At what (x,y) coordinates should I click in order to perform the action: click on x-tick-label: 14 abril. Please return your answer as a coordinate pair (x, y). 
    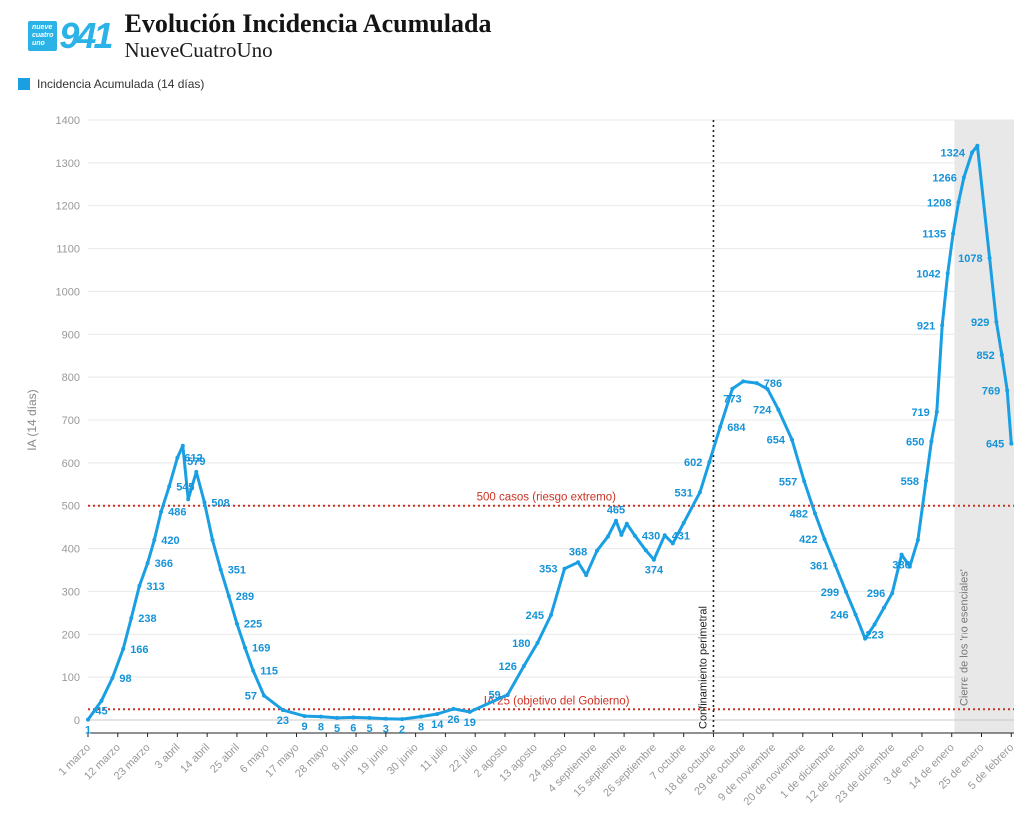
    Looking at the image, I should click on (195, 759).